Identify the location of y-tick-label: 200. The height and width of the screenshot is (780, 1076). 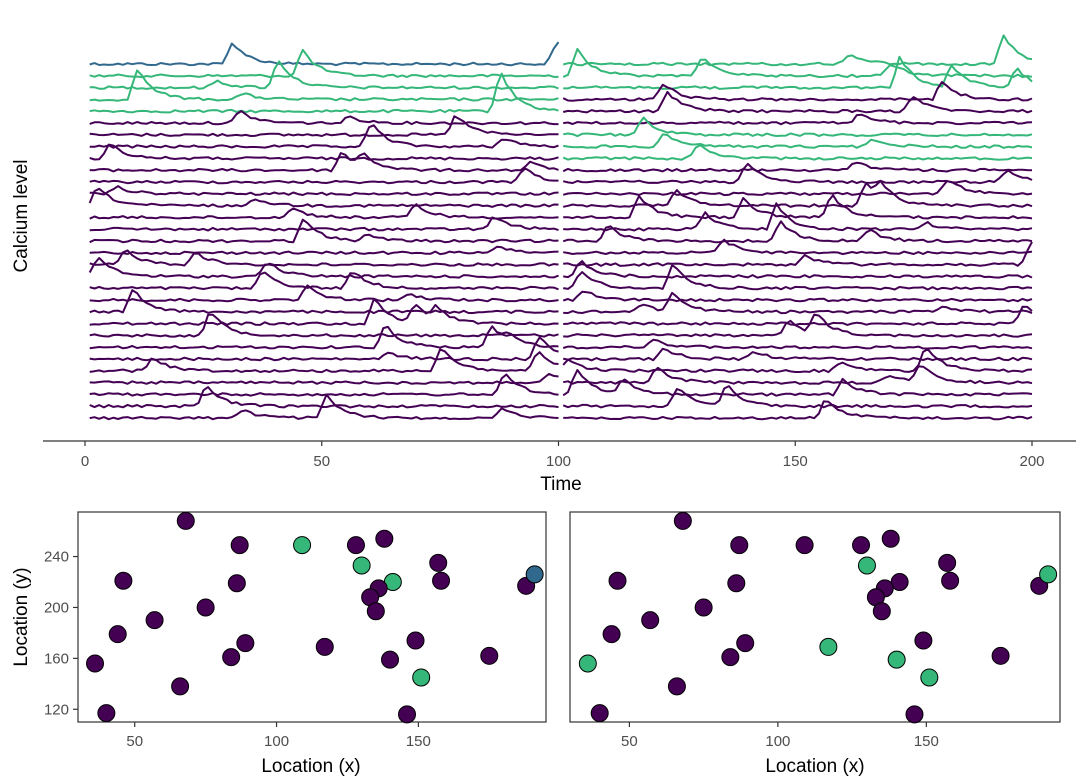
(56, 607).